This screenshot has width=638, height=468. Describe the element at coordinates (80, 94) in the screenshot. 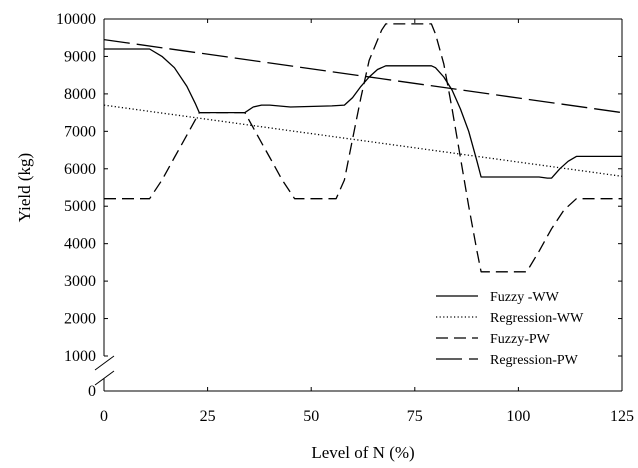

I see `y-tick-label: 8000` at that location.